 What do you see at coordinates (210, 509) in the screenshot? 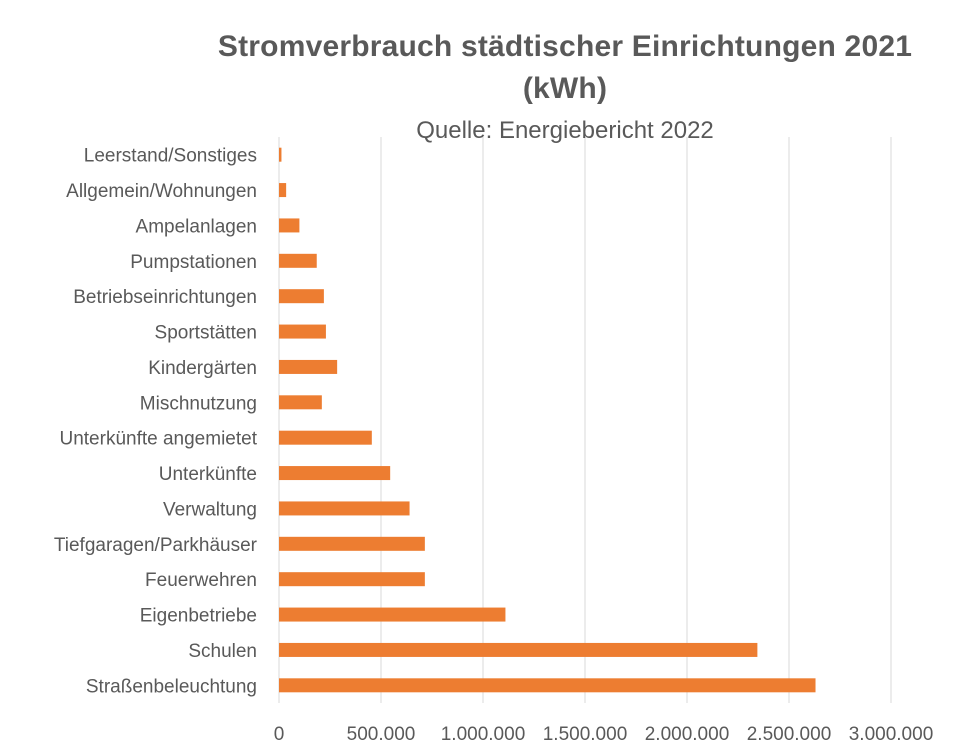
I see `category-label: Verwaltung` at bounding box center [210, 509].